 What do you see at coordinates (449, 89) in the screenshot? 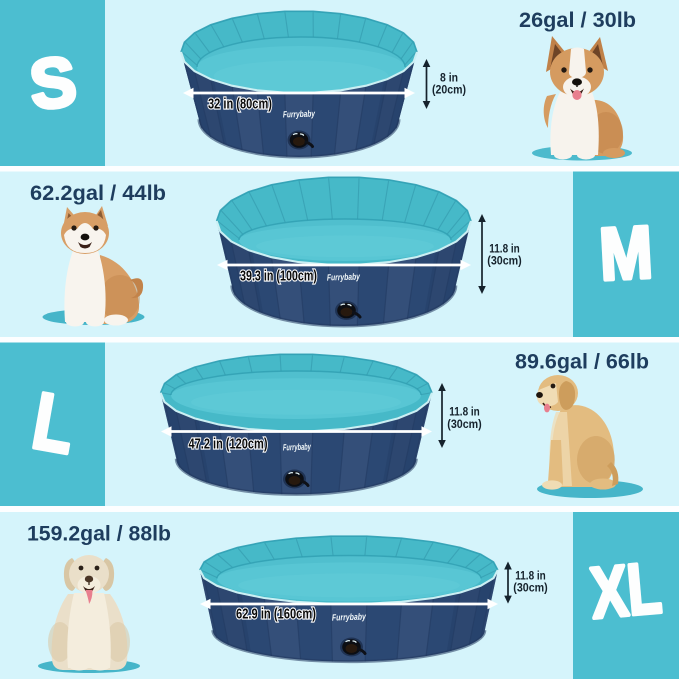
I see `svg-text: (20cm)` at bounding box center [449, 89].